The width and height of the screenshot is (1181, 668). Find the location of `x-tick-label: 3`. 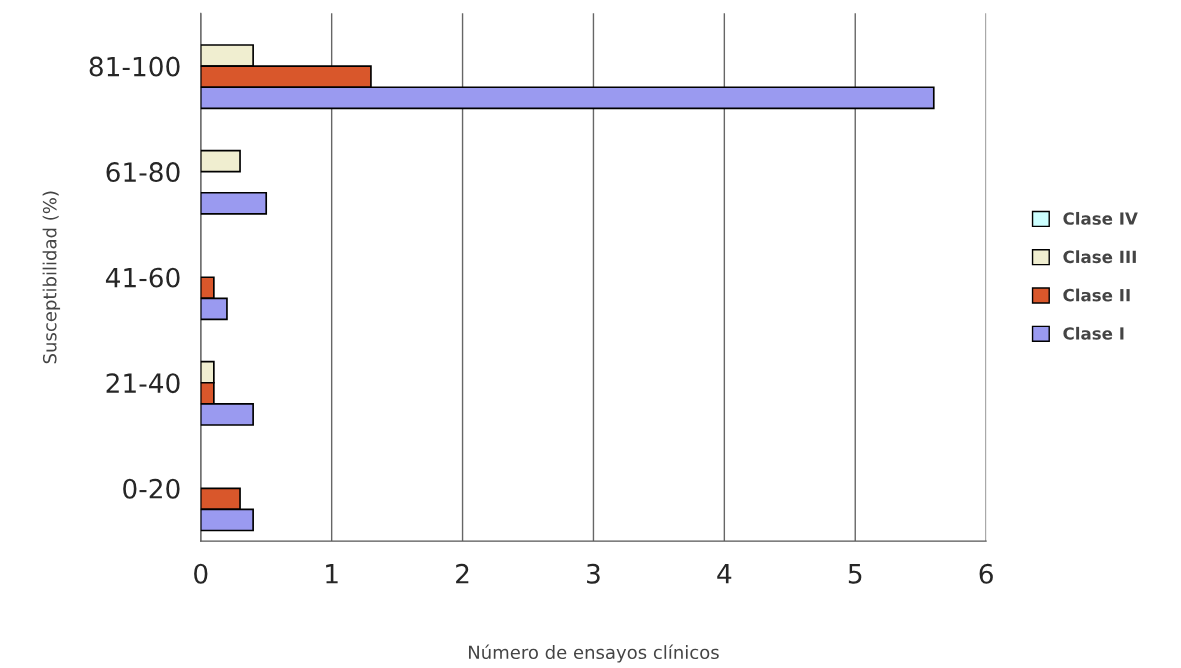

x-tick-label: 3 is located at coordinates (593, 573).